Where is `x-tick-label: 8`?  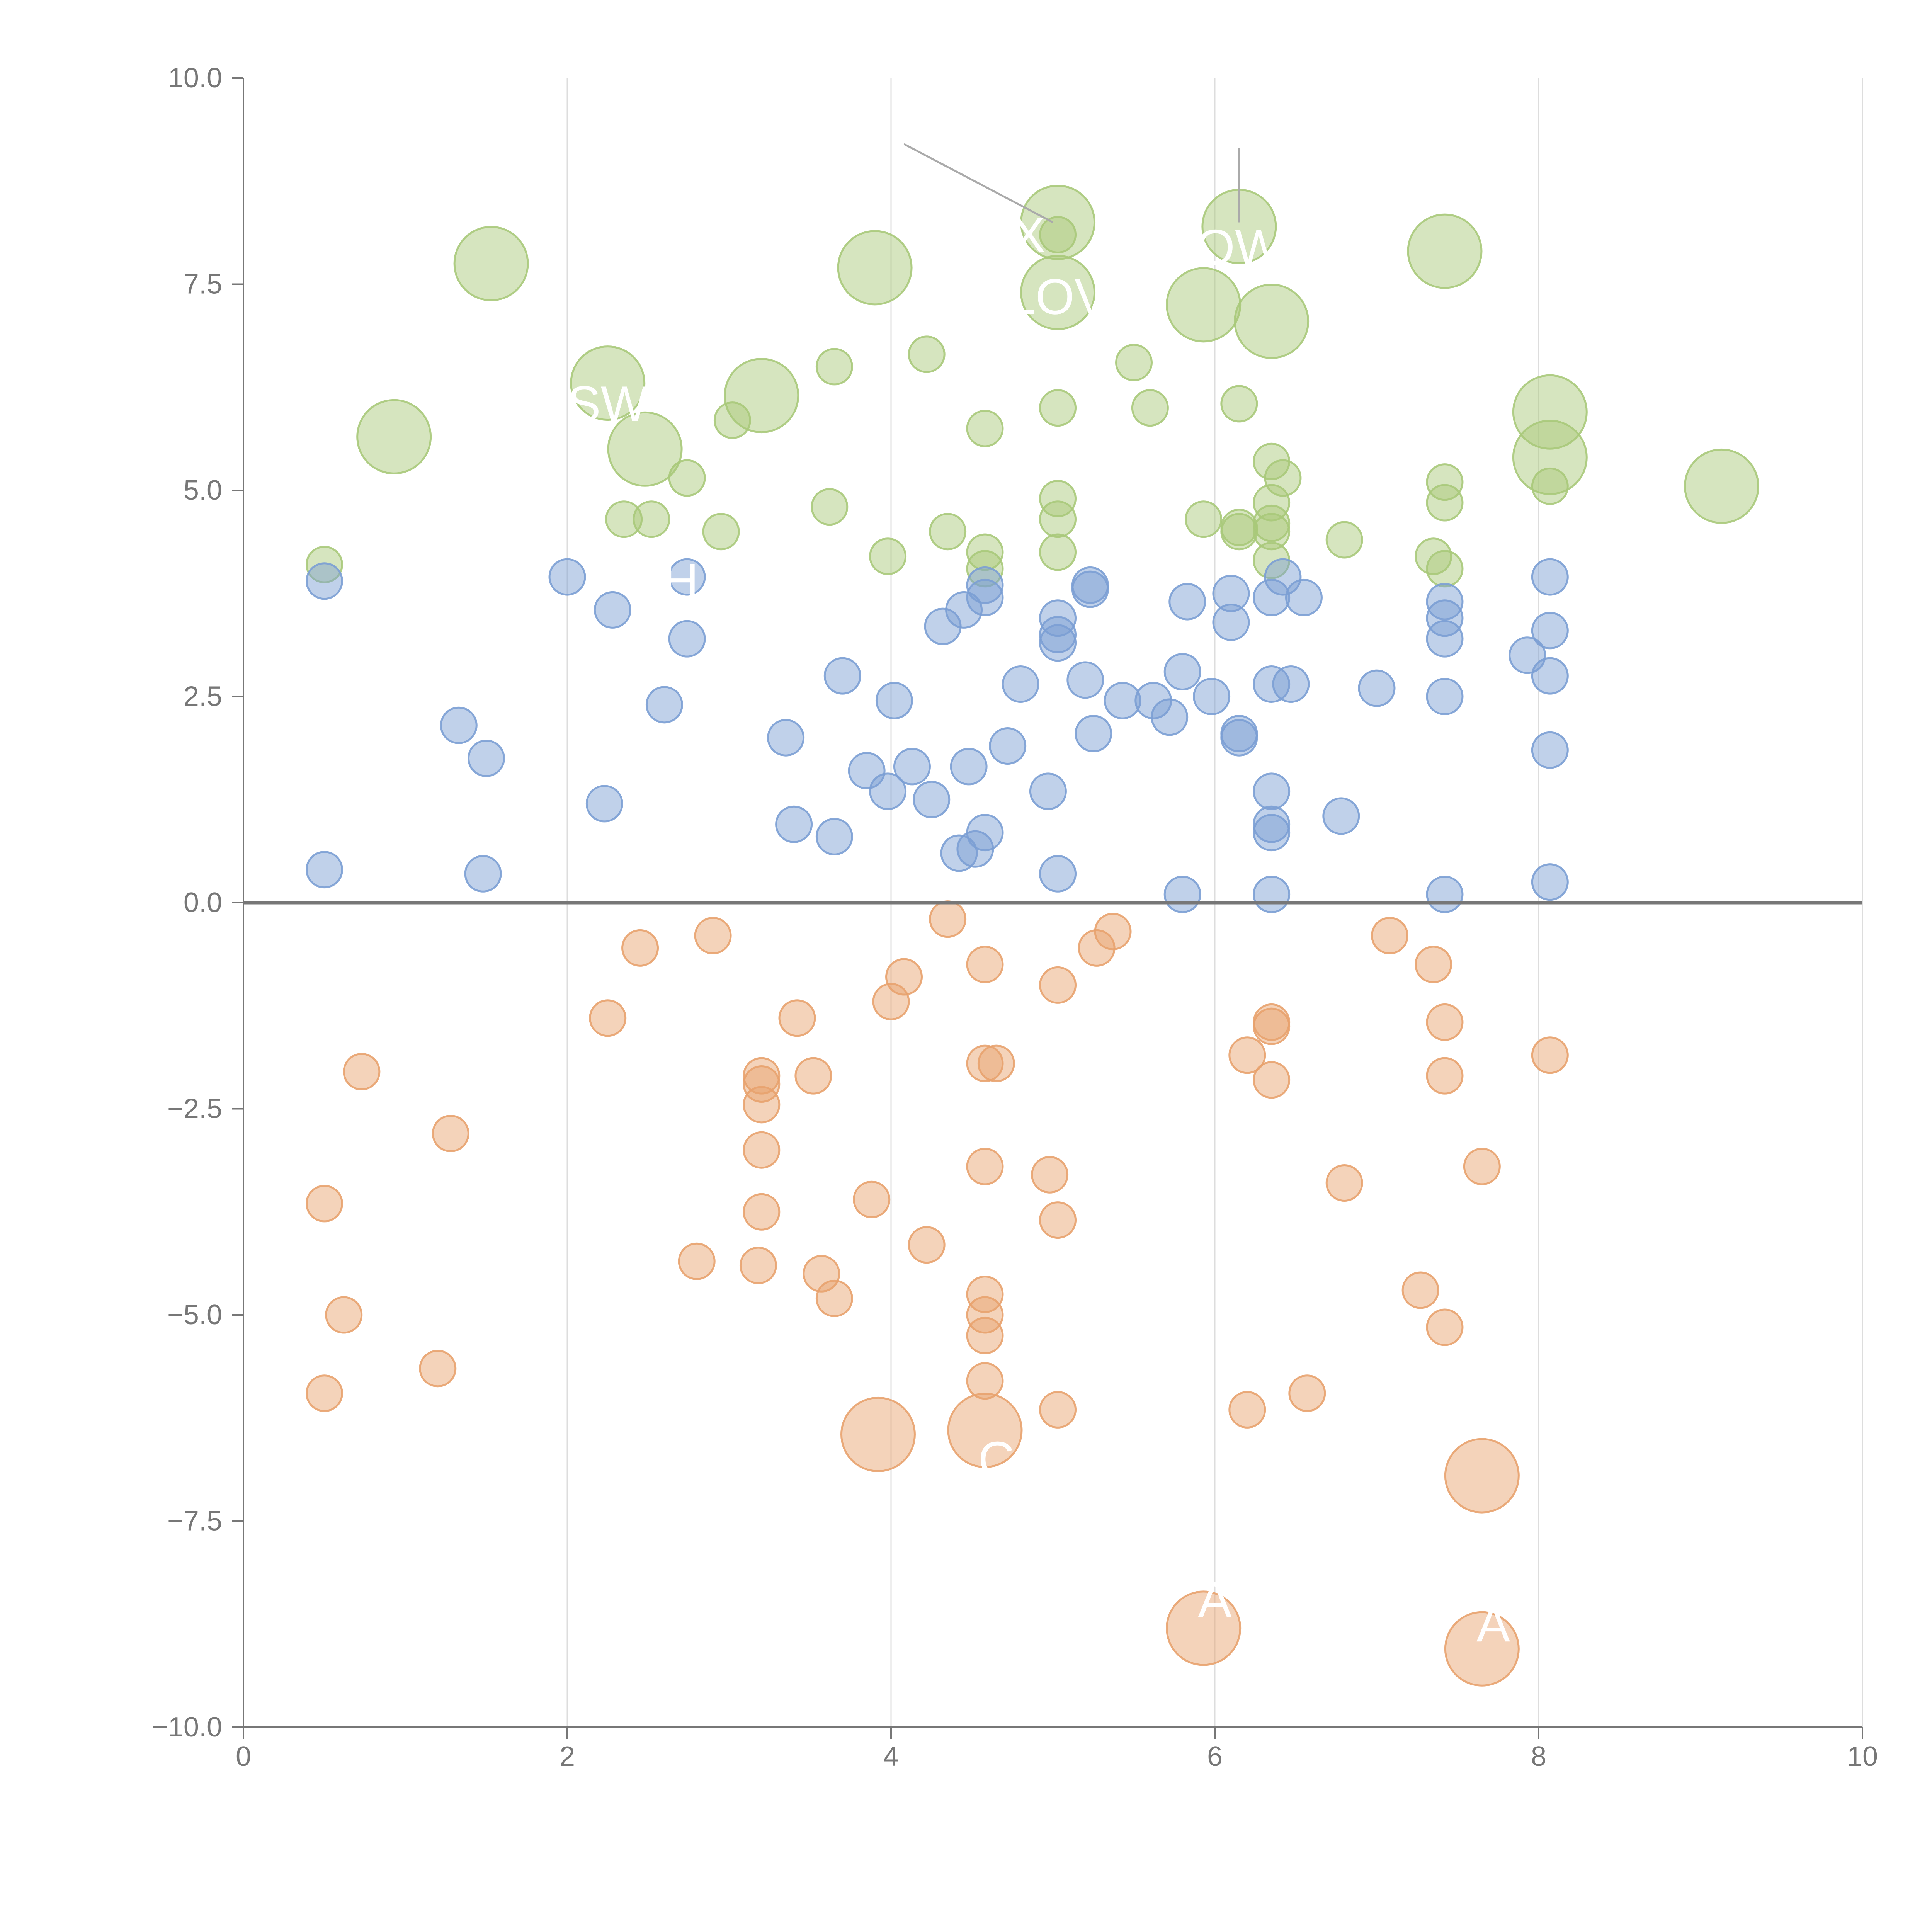 x-tick-label: 8 is located at coordinates (1539, 1756).